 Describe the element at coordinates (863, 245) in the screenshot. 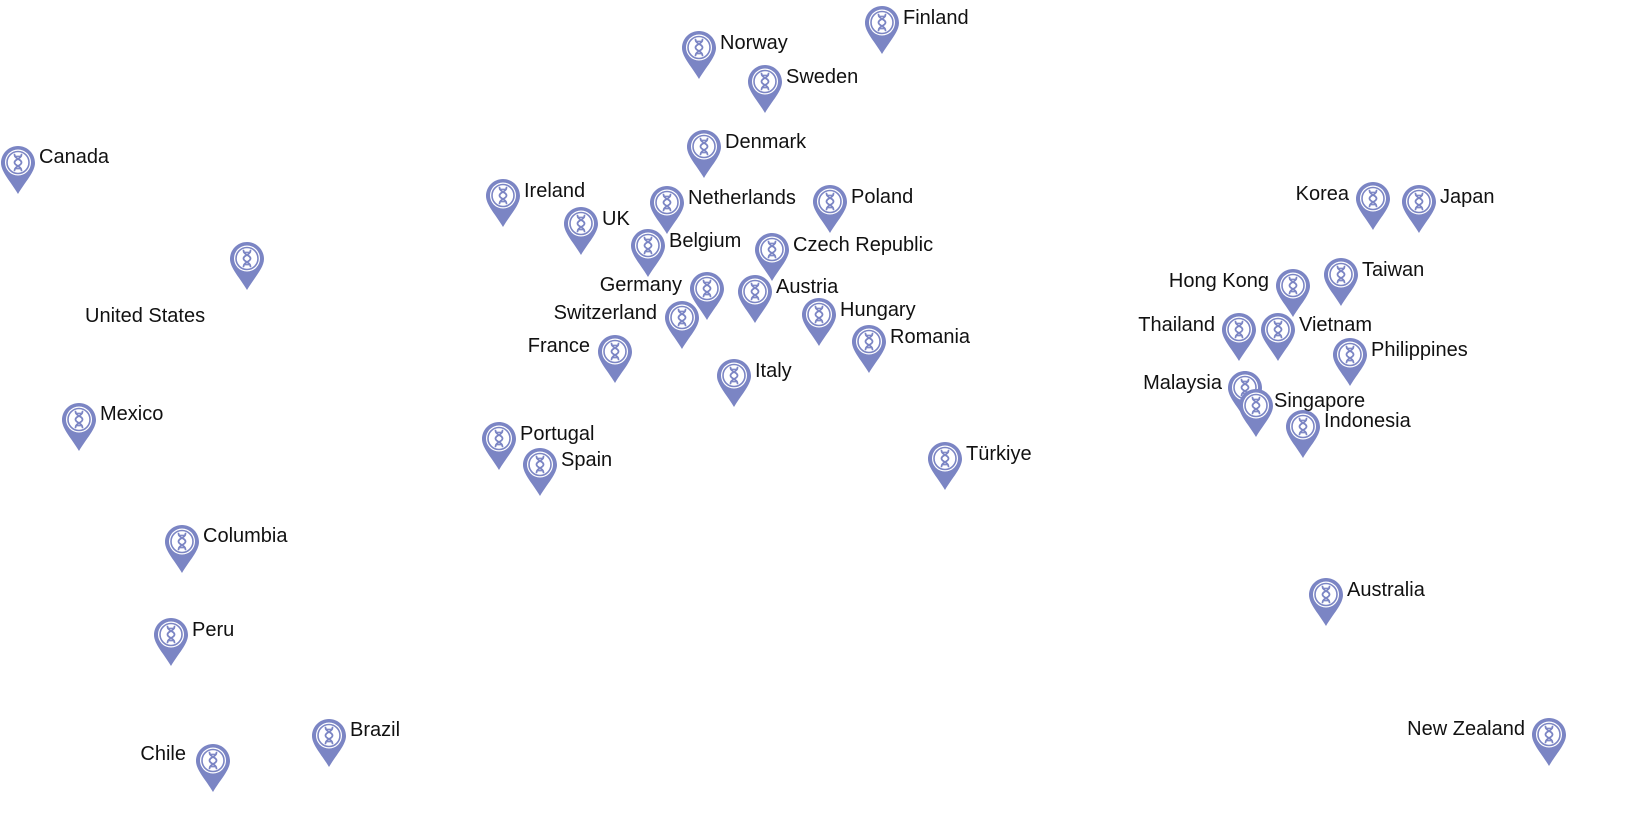

I see `location-label-czech-republic: Czech Republic` at that location.